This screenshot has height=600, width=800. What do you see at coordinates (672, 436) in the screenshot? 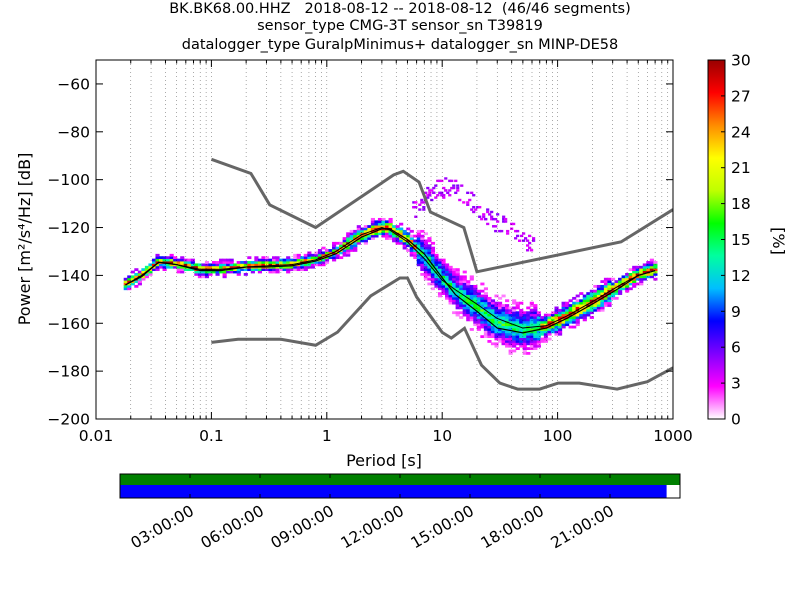
I see `x-tick-label: 1000` at bounding box center [672, 436].